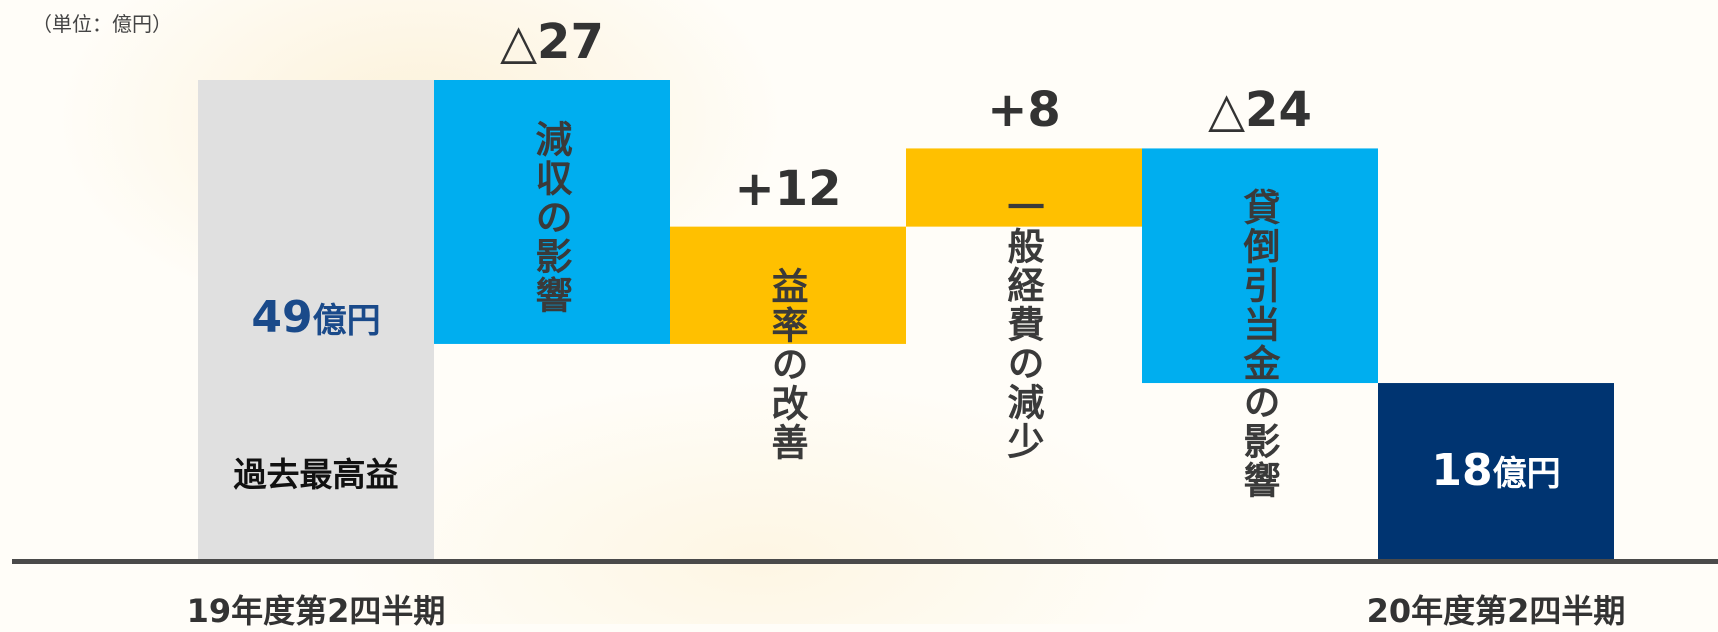  Describe the element at coordinates (552, 42) in the screenshot. I see `delta-label-revenue: △27` at that location.